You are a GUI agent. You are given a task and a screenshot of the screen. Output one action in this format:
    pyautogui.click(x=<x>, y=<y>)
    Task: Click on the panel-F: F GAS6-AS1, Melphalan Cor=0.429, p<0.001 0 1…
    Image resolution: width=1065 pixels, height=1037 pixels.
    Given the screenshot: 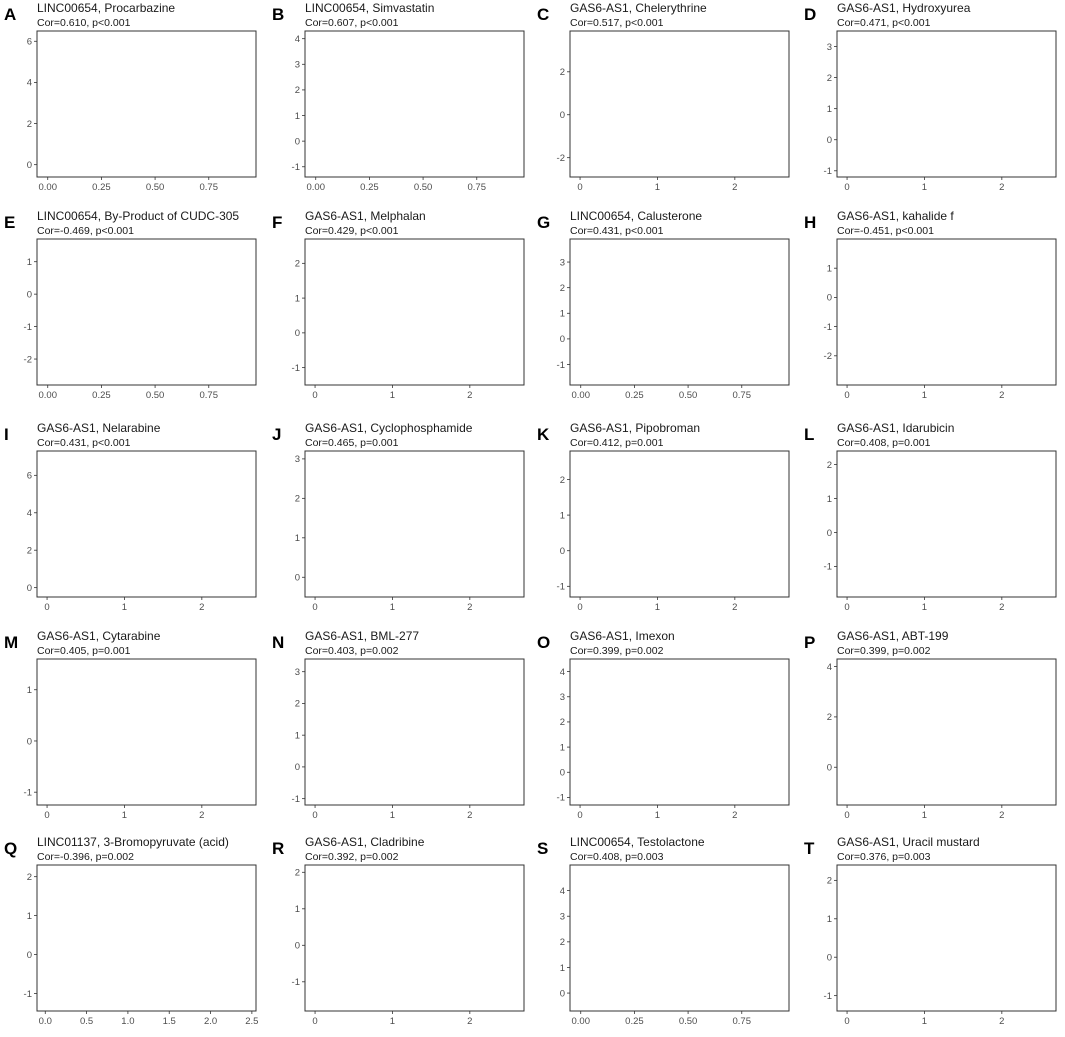 What is the action you would take?
    pyautogui.click(x=398, y=305)
    